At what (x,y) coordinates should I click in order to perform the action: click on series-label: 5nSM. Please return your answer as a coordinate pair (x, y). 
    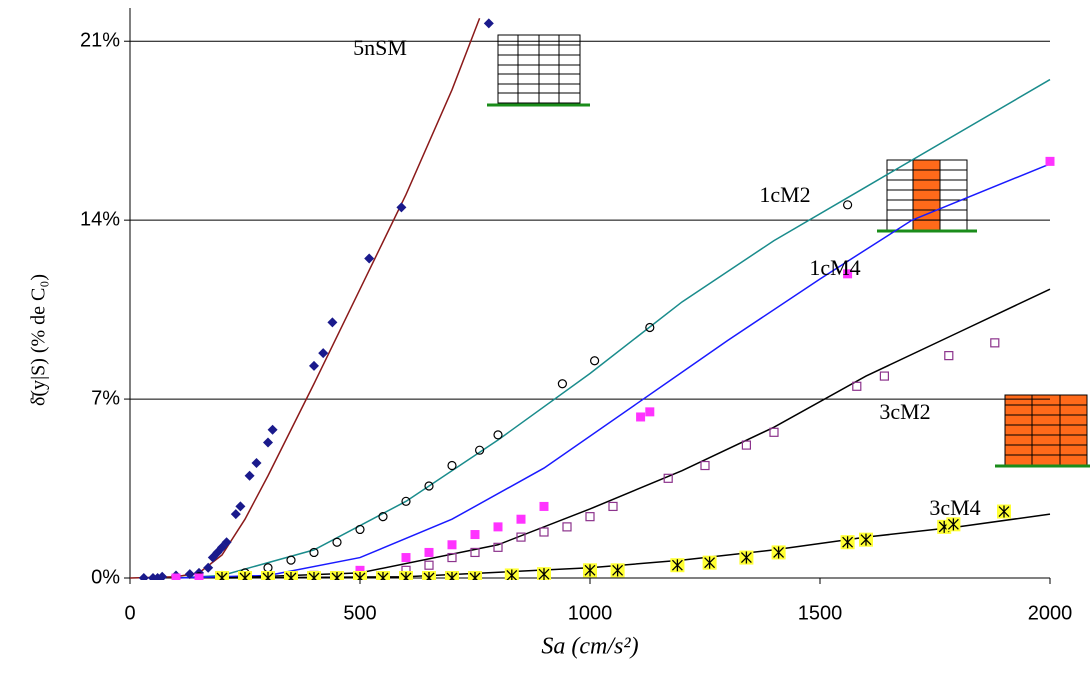
    Looking at the image, I should click on (380, 47).